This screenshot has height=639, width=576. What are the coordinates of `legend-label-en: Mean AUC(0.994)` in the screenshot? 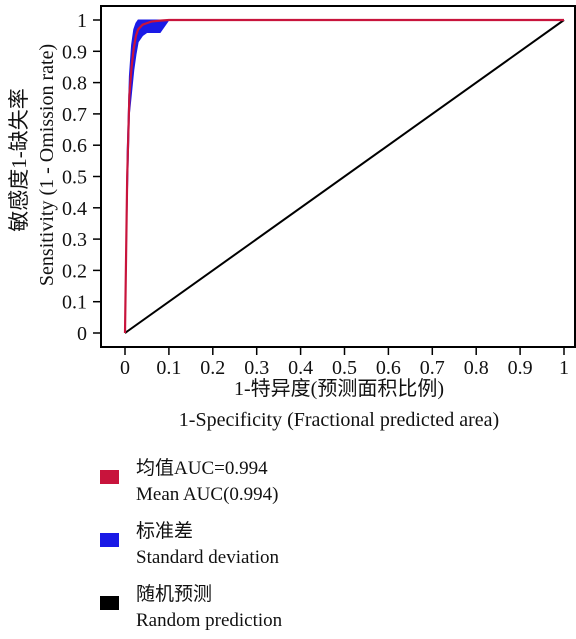 It's located at (207, 495).